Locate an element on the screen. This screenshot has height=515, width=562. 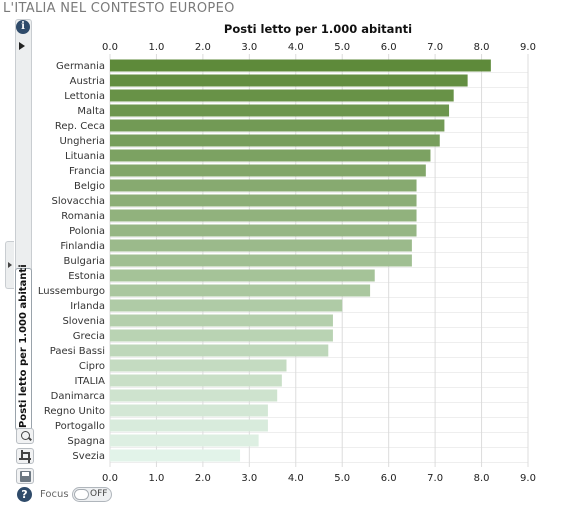
category-label: Lussemburgo is located at coordinates (71, 291).